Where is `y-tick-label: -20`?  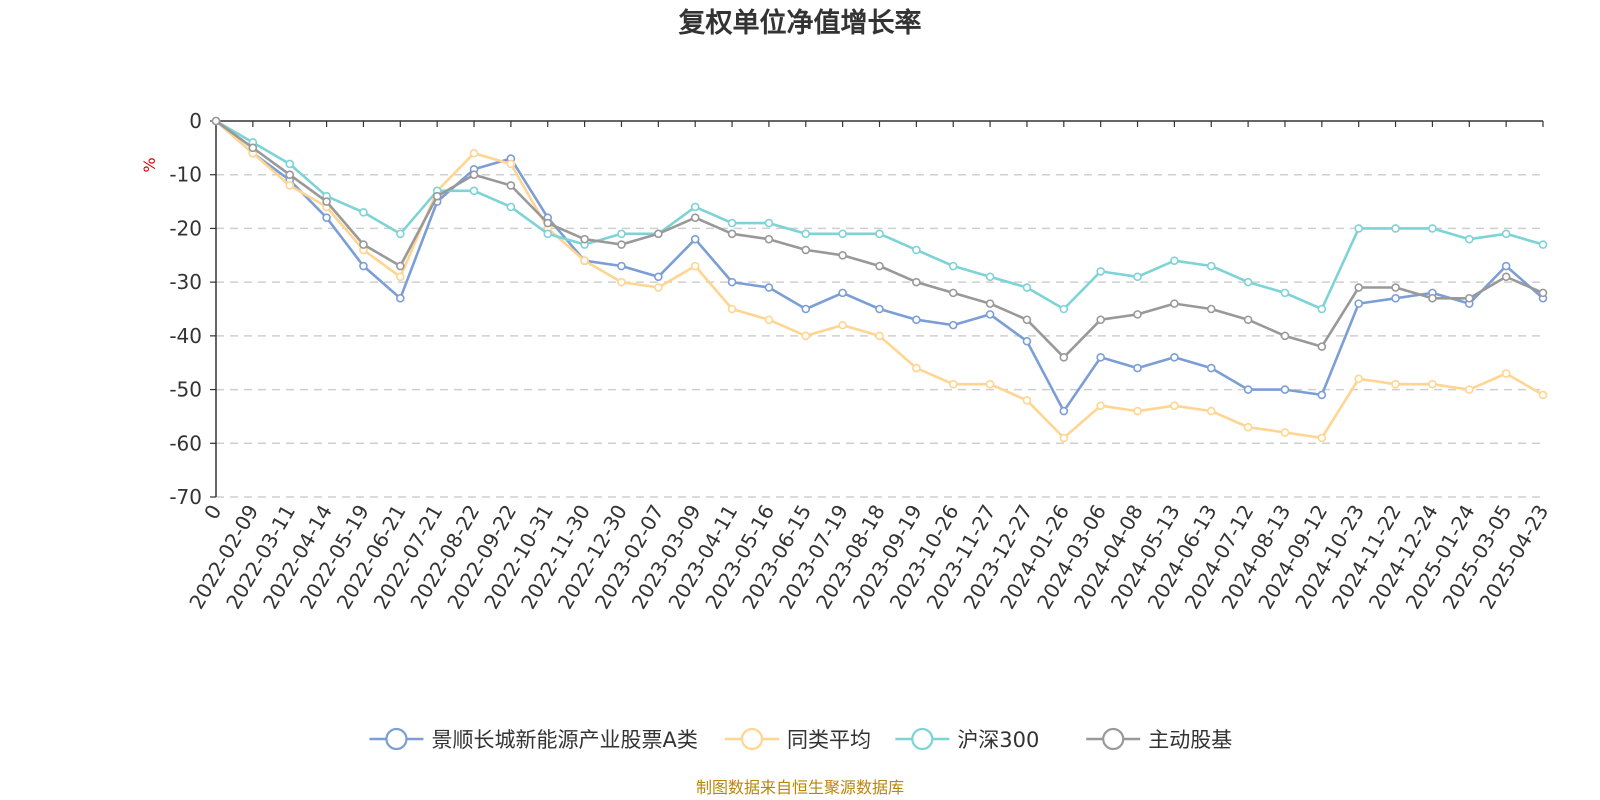
y-tick-label: -20 is located at coordinates (185, 228).